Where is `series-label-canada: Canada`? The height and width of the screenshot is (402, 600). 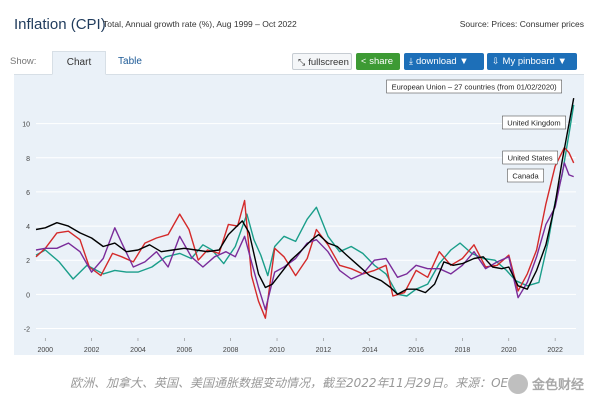
series-label-canada: Canada is located at coordinates (525, 175).